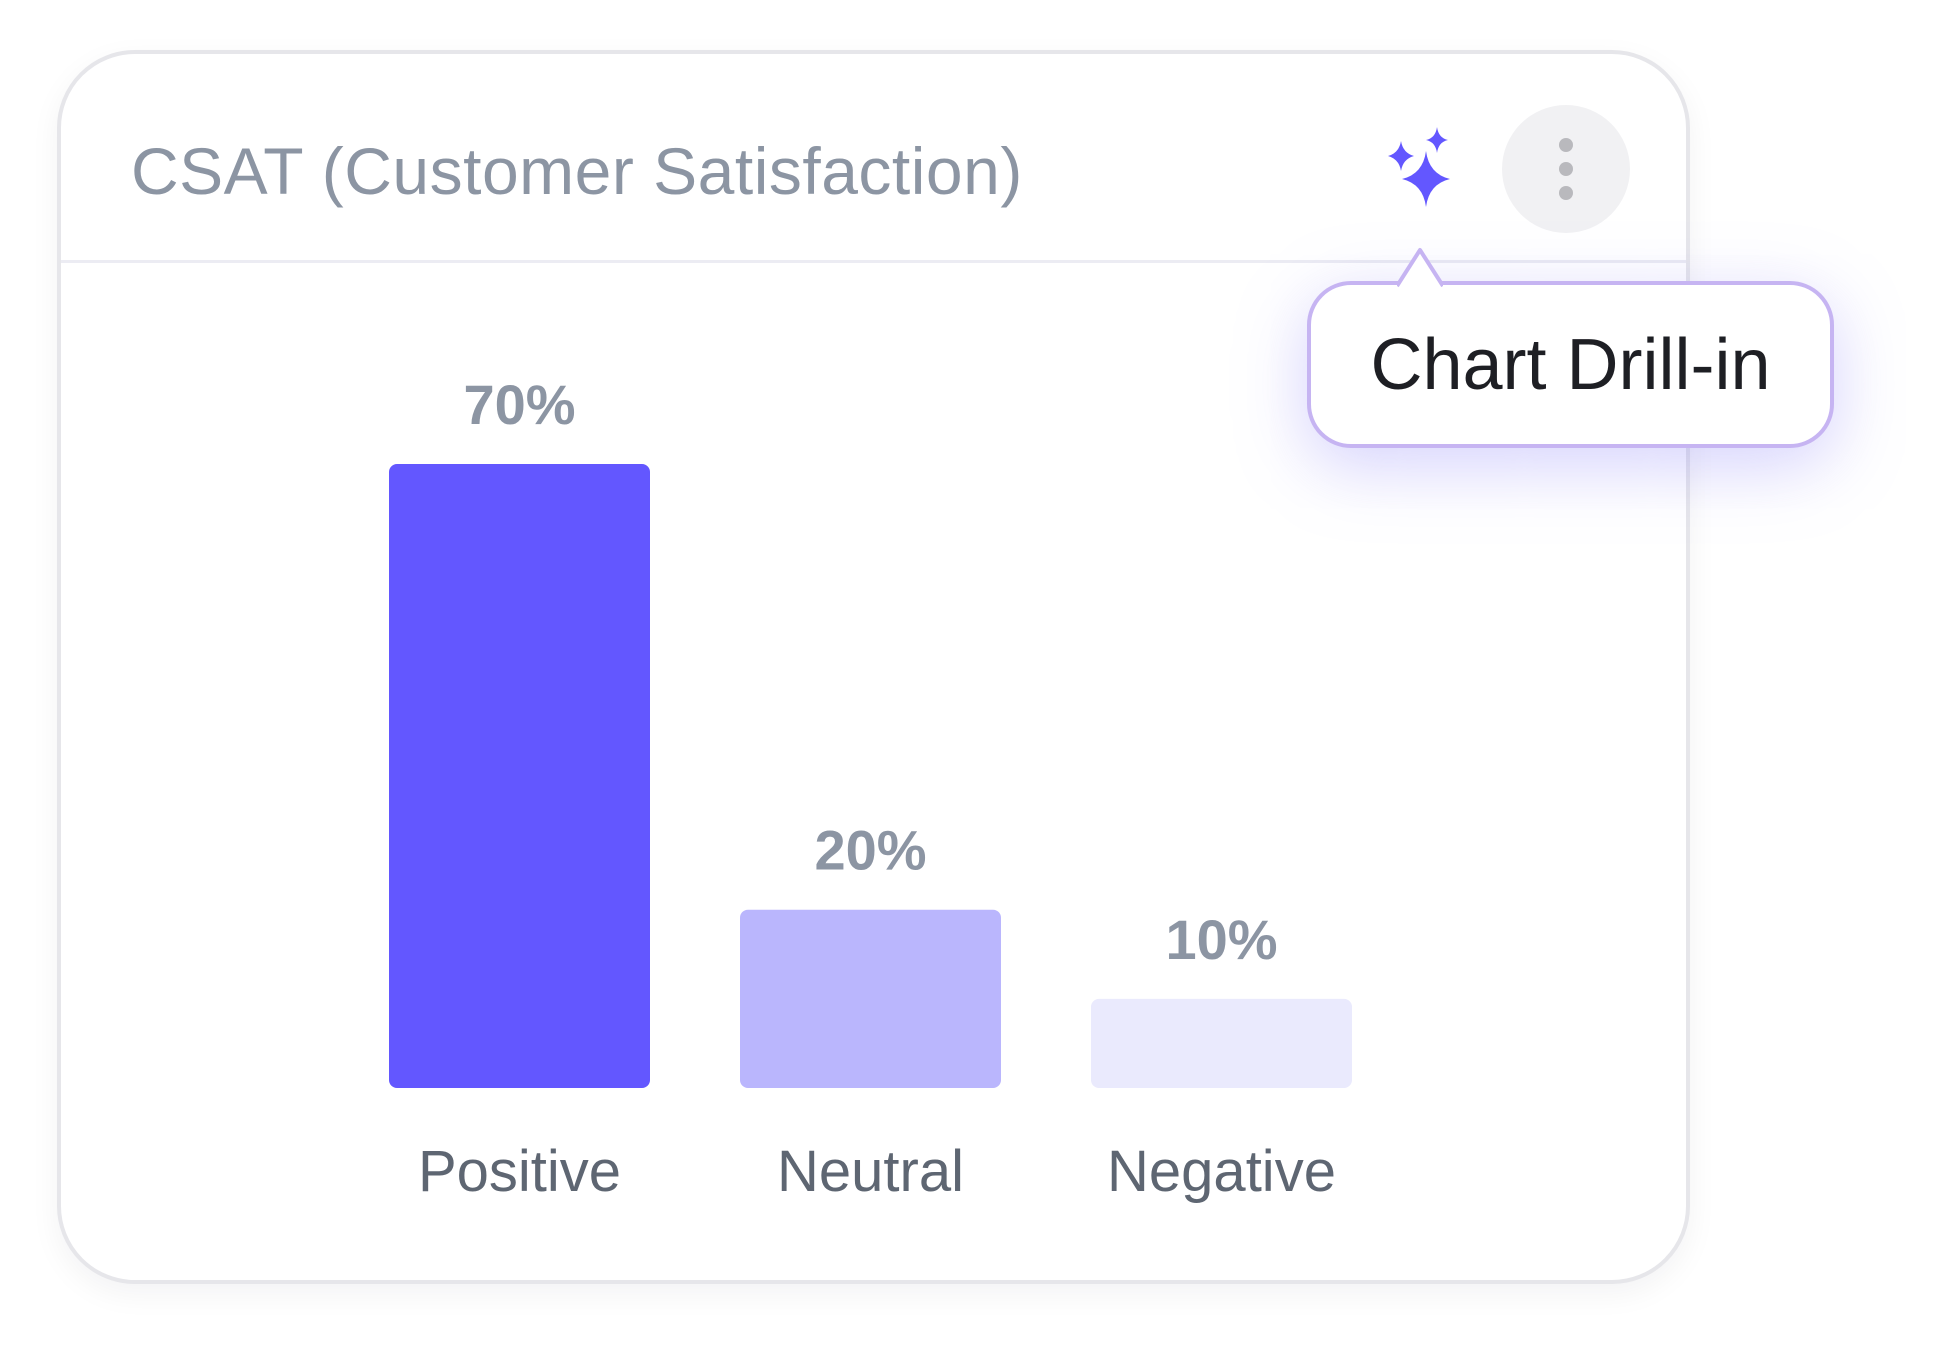 This screenshot has width=1944, height=1347. What do you see at coordinates (1221, 939) in the screenshot?
I see `bar-value-label: 10%` at bounding box center [1221, 939].